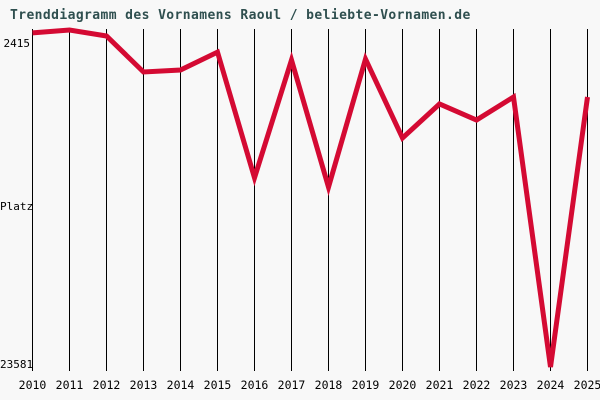  I want to click on x-tick-label-2024: 2024, so click(550, 385).